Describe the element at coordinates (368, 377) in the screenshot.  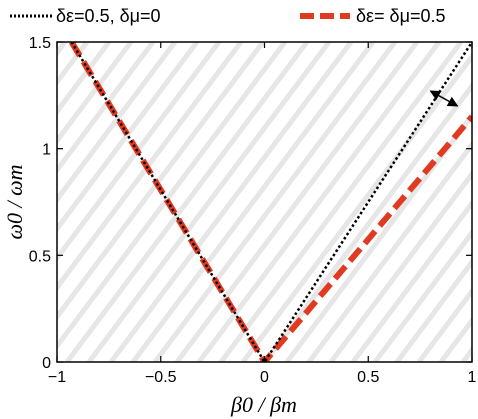
I see `x-tick-label: 0.5` at that location.